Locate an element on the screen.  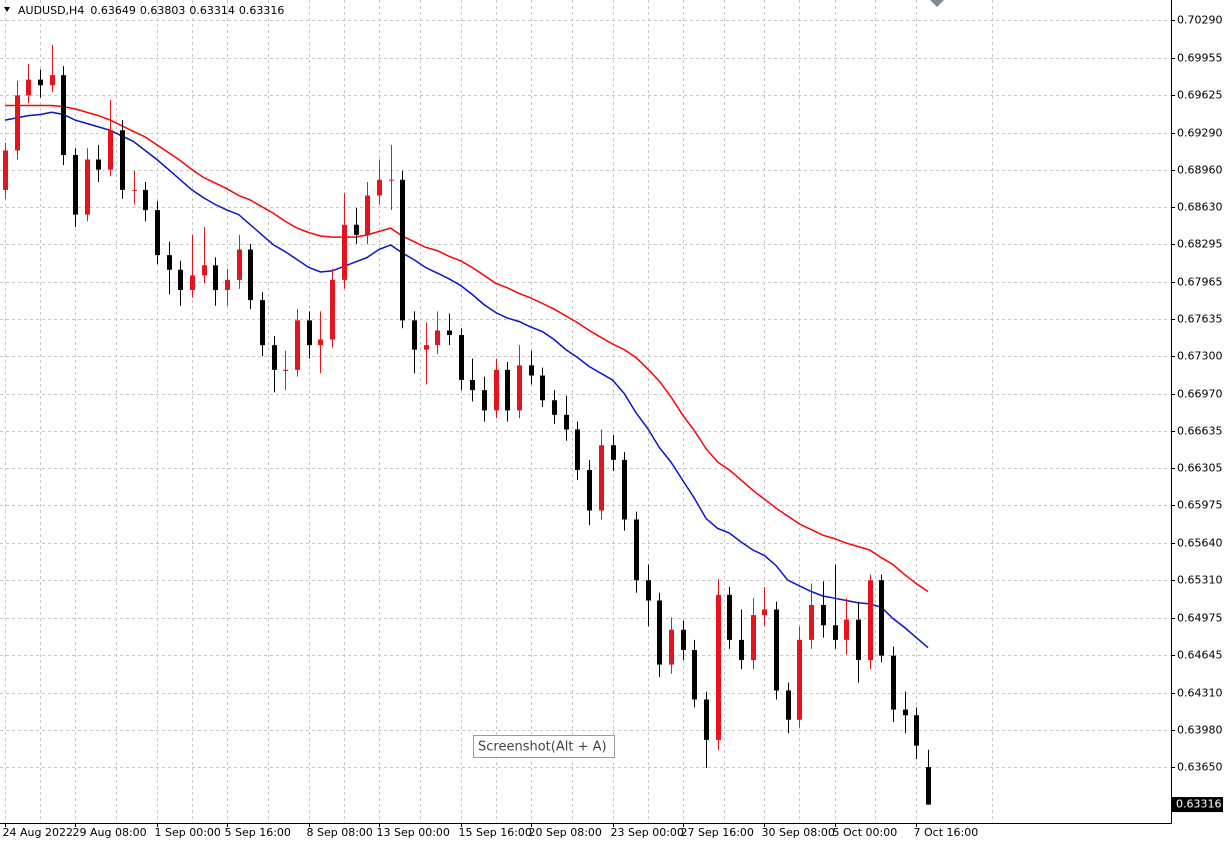
y-tick-label: 0.65640 is located at coordinates (1200, 543).